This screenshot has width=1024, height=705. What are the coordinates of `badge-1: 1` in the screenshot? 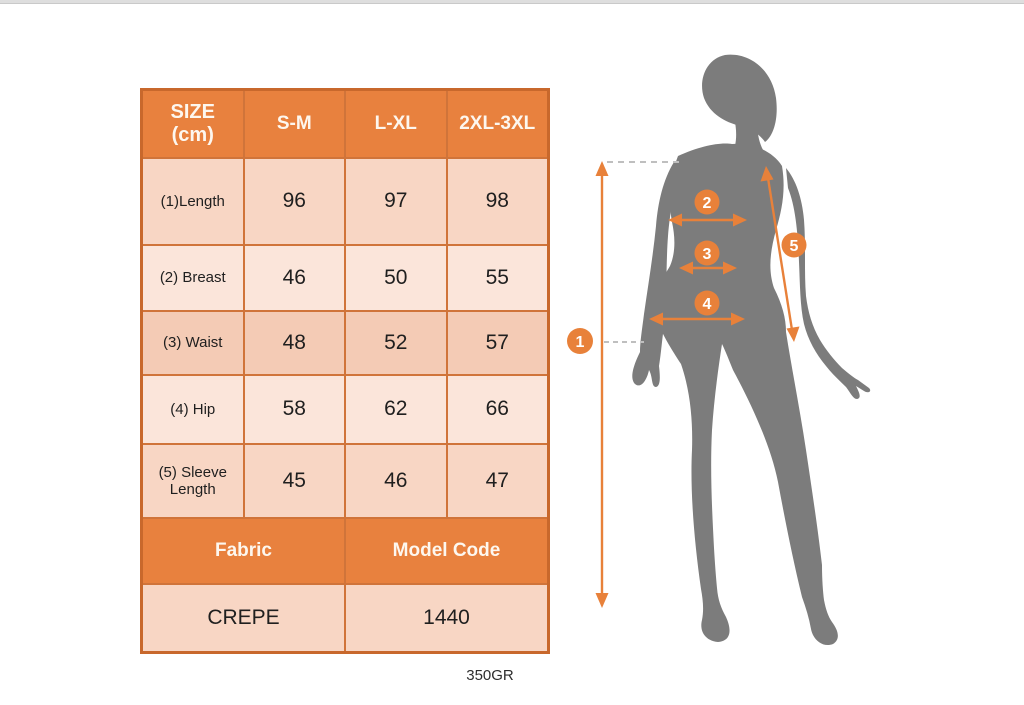 It's located at (580, 341).